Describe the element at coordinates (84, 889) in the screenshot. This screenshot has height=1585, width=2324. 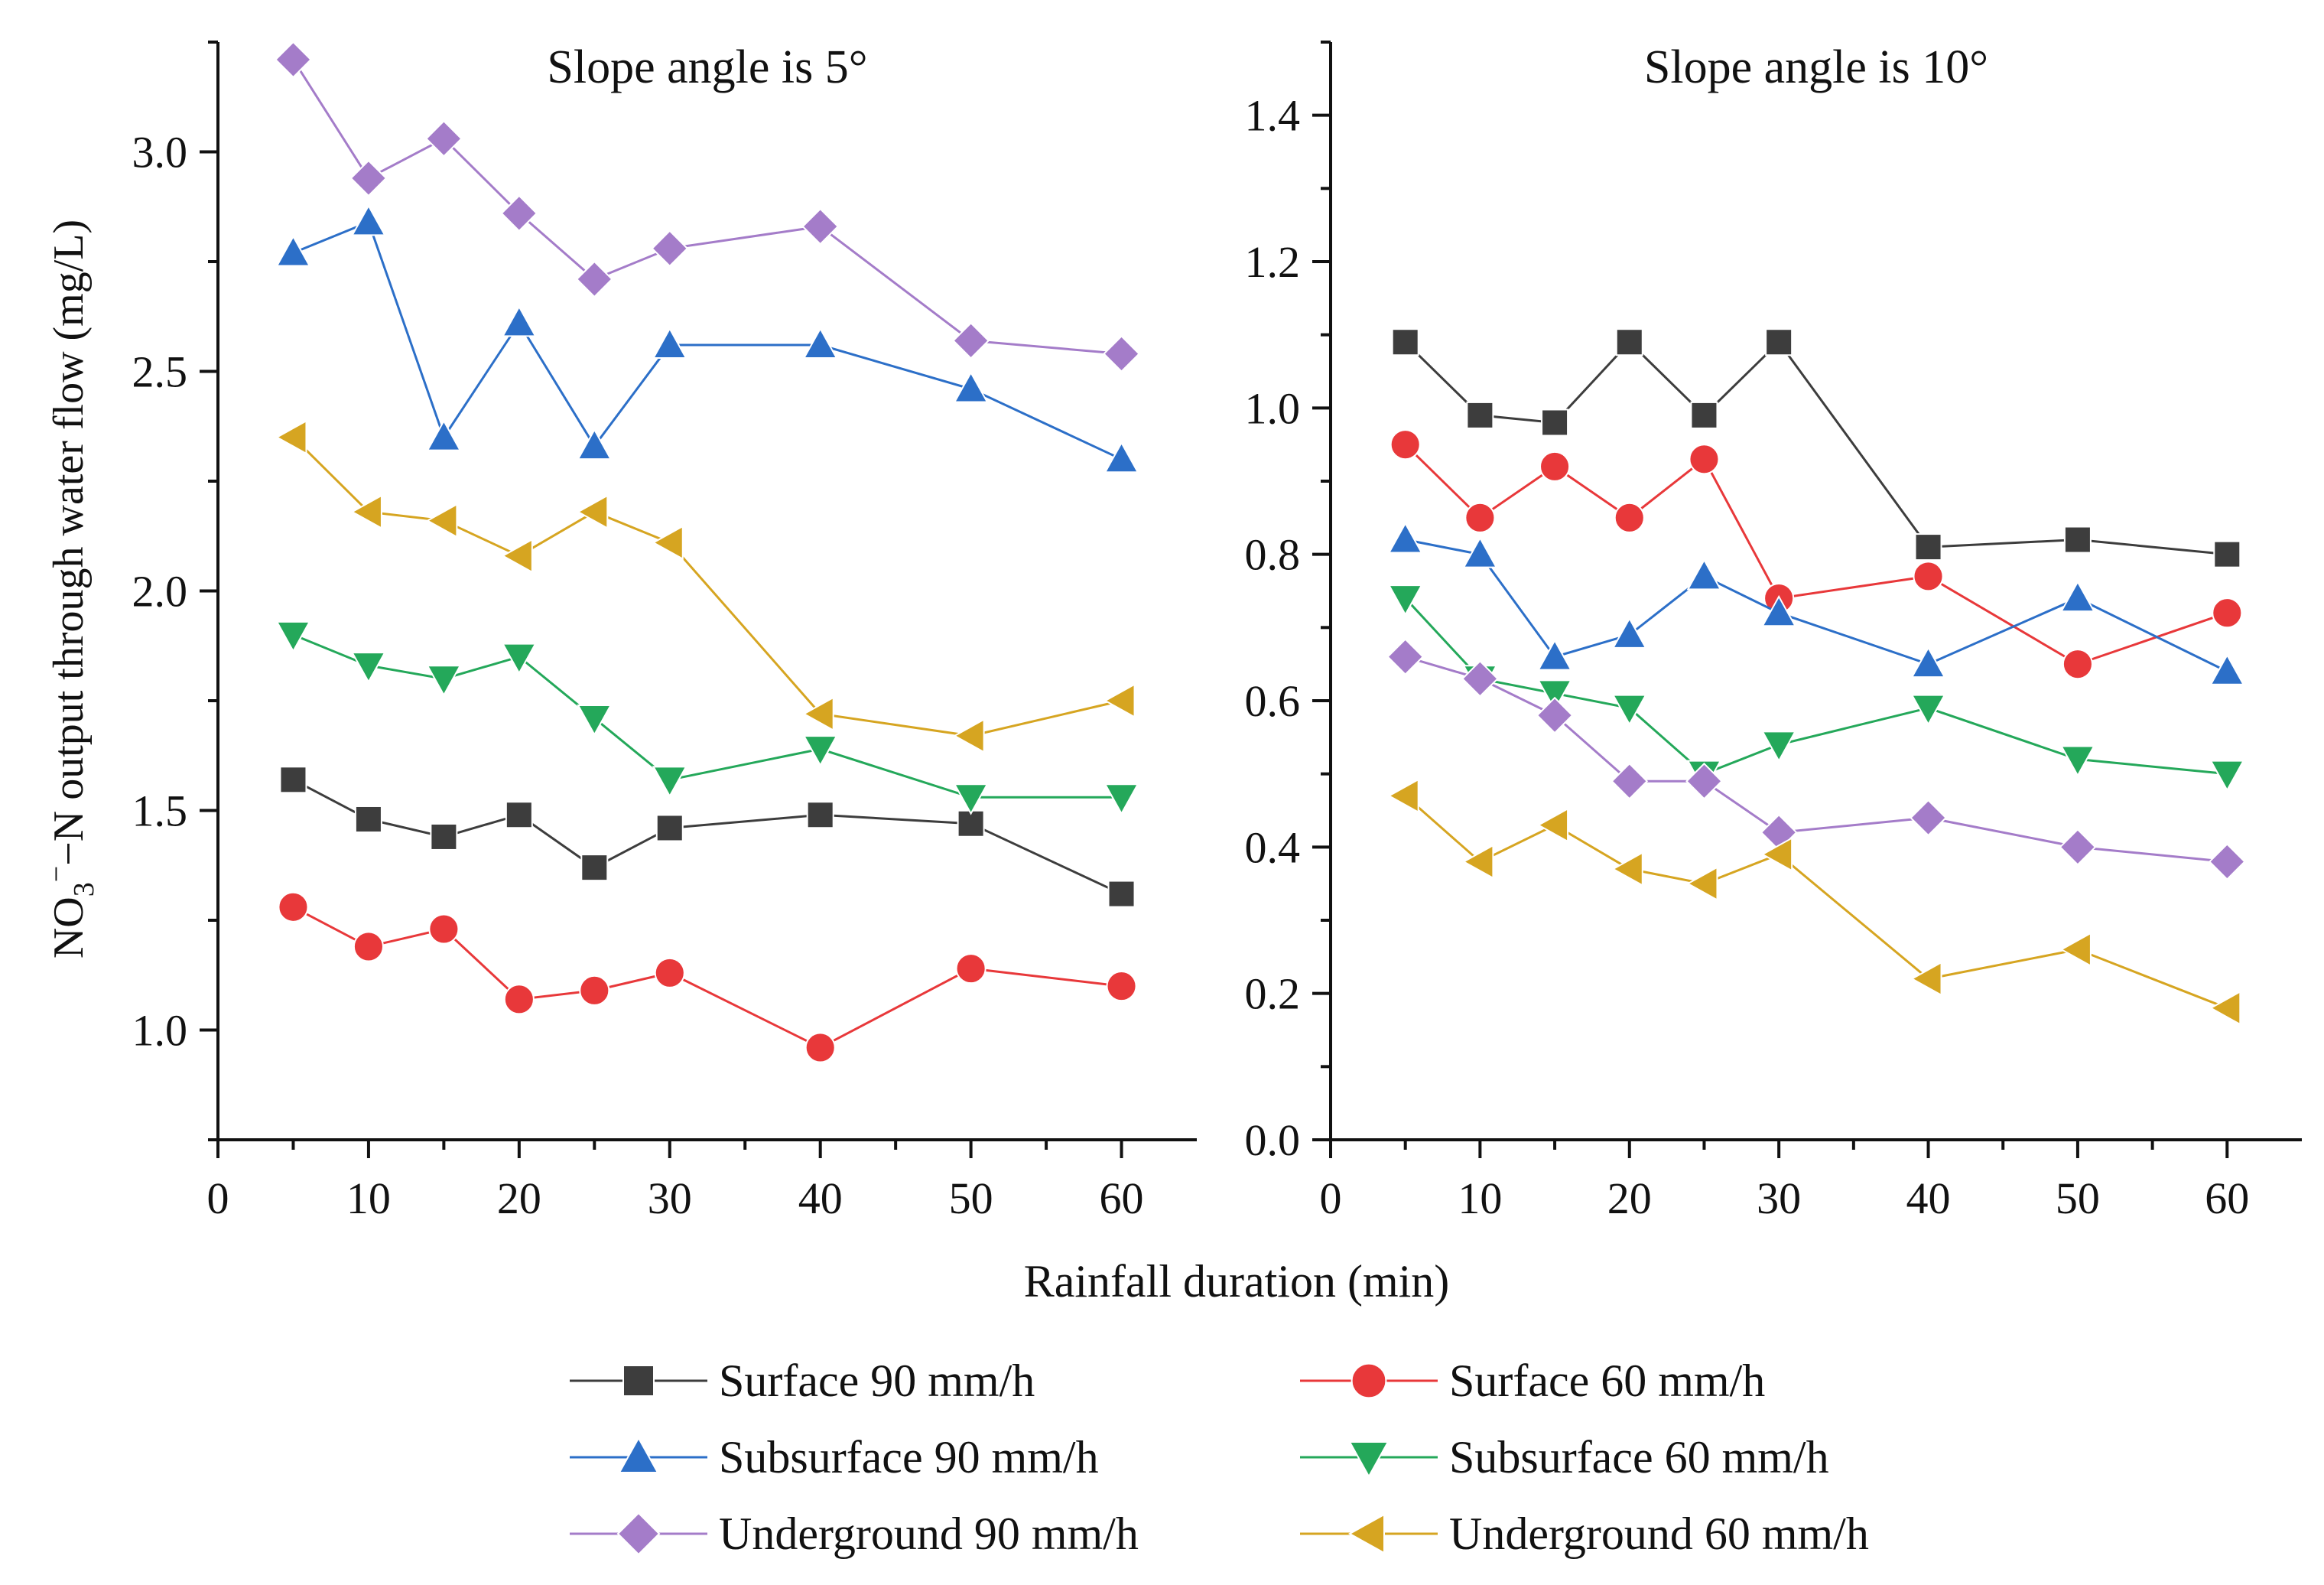
I see `y-axis-label-sub: 3` at that location.